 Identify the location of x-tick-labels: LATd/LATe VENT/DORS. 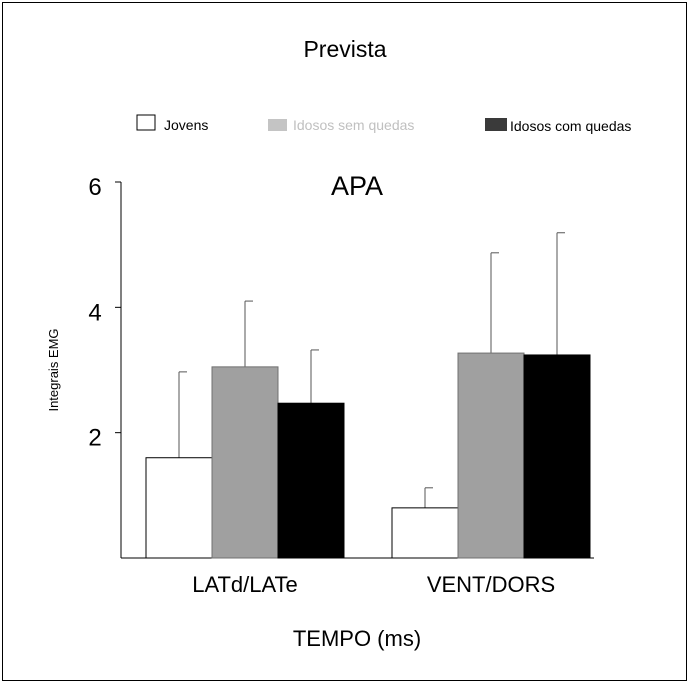
(373, 584).